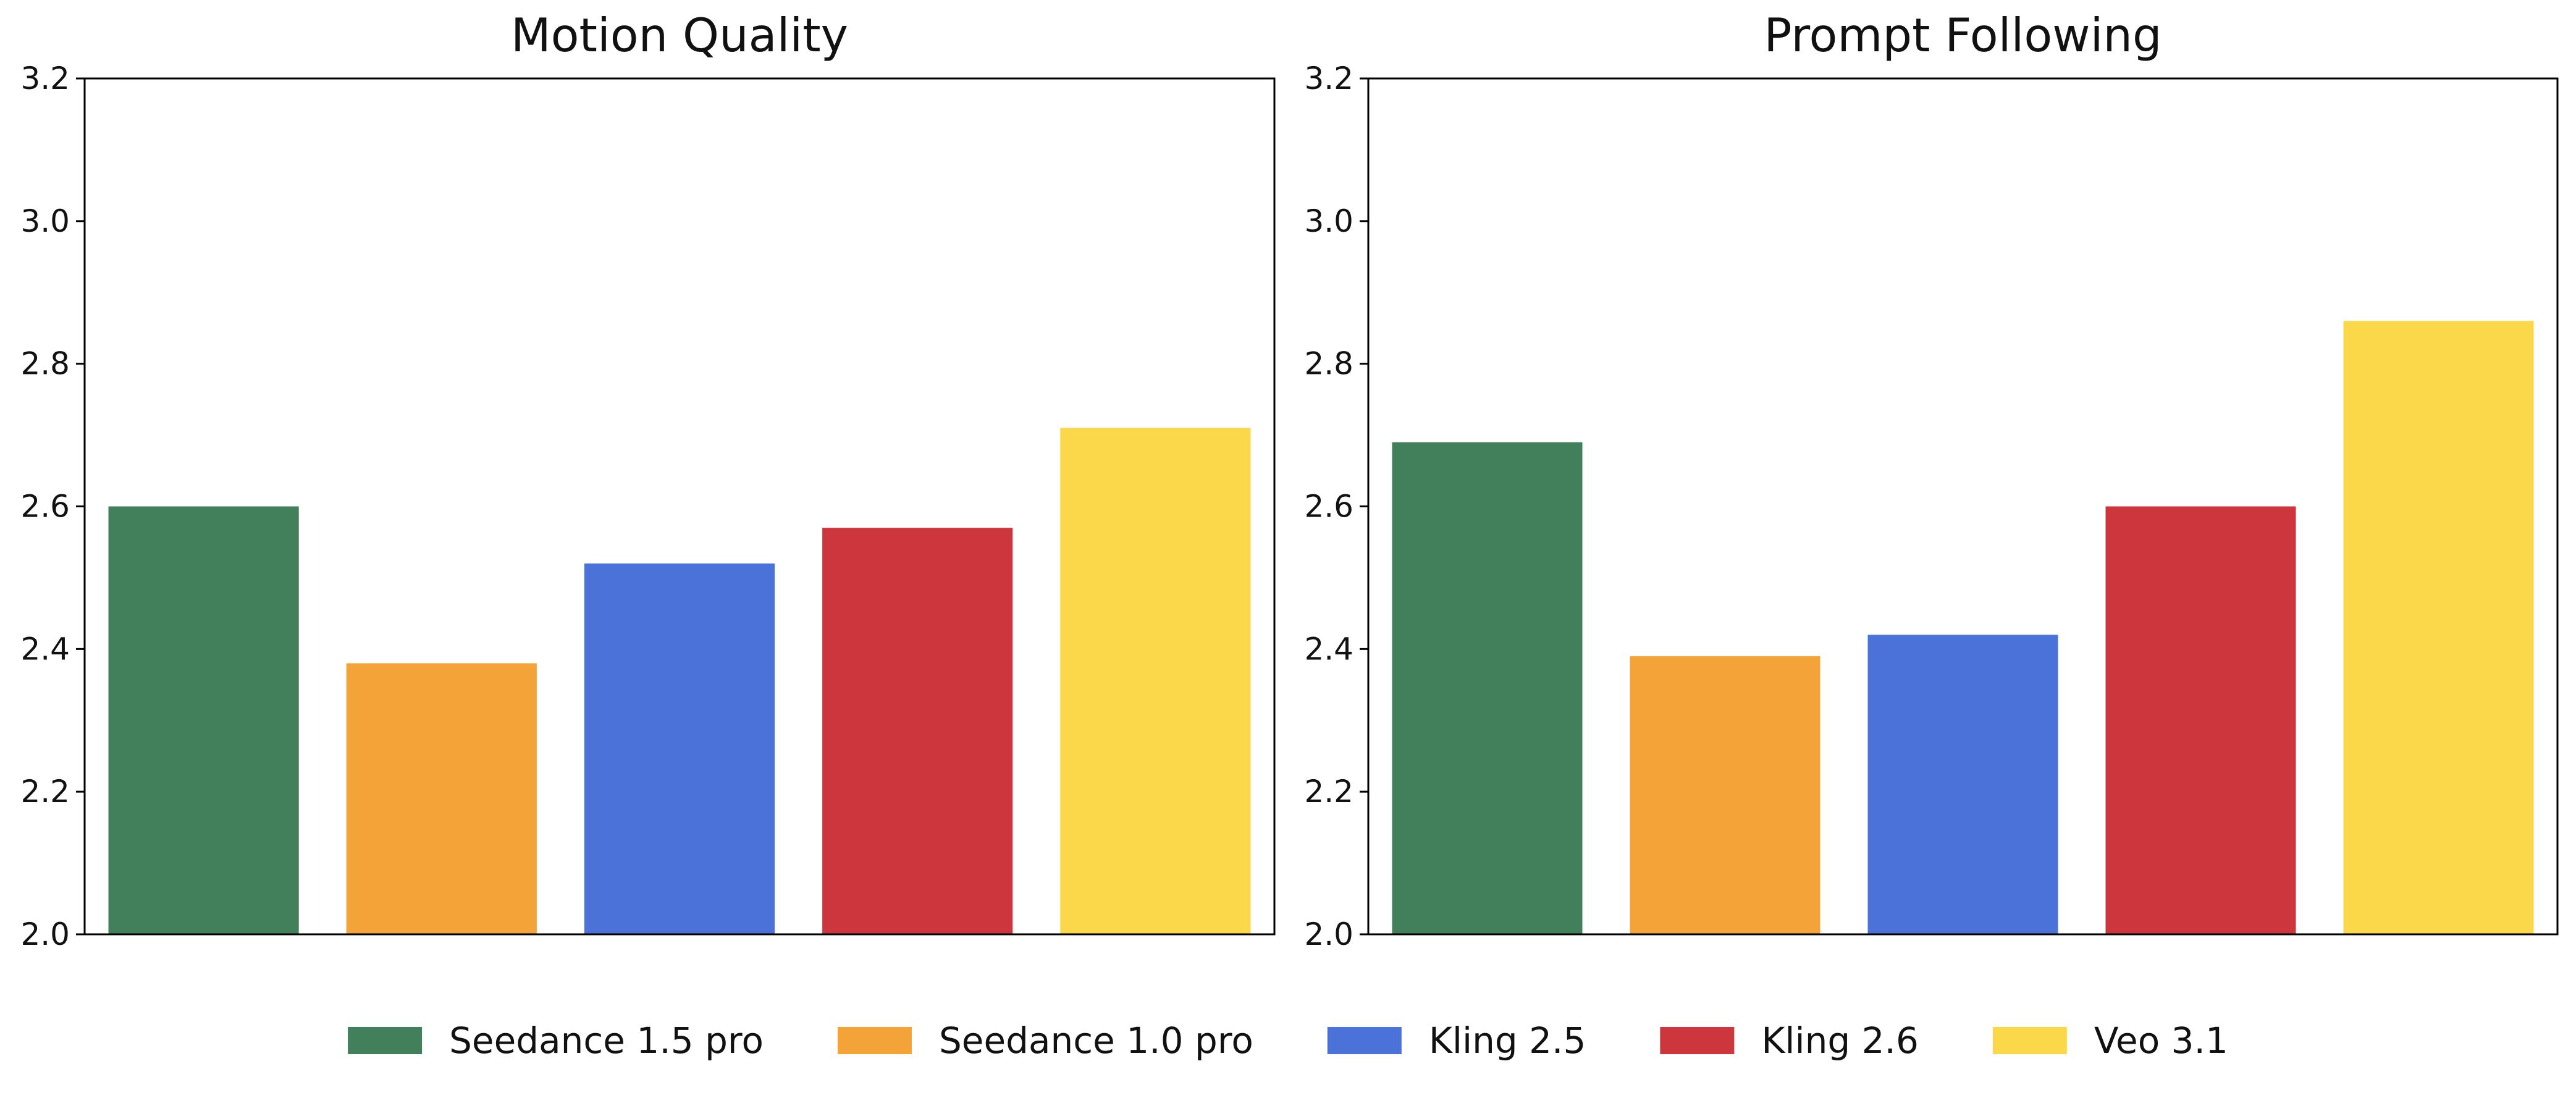  Describe the element at coordinates (1096, 1041) in the screenshot. I see `legend-label: Seedance 1.0 pro` at that location.